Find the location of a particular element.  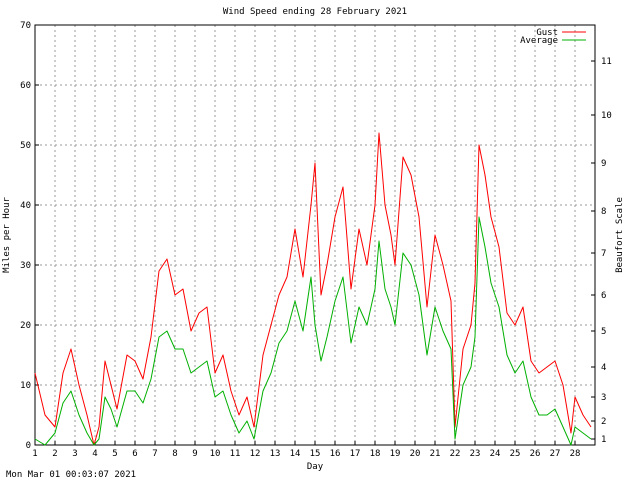

x-tick-label: 18 is located at coordinates (375, 454).